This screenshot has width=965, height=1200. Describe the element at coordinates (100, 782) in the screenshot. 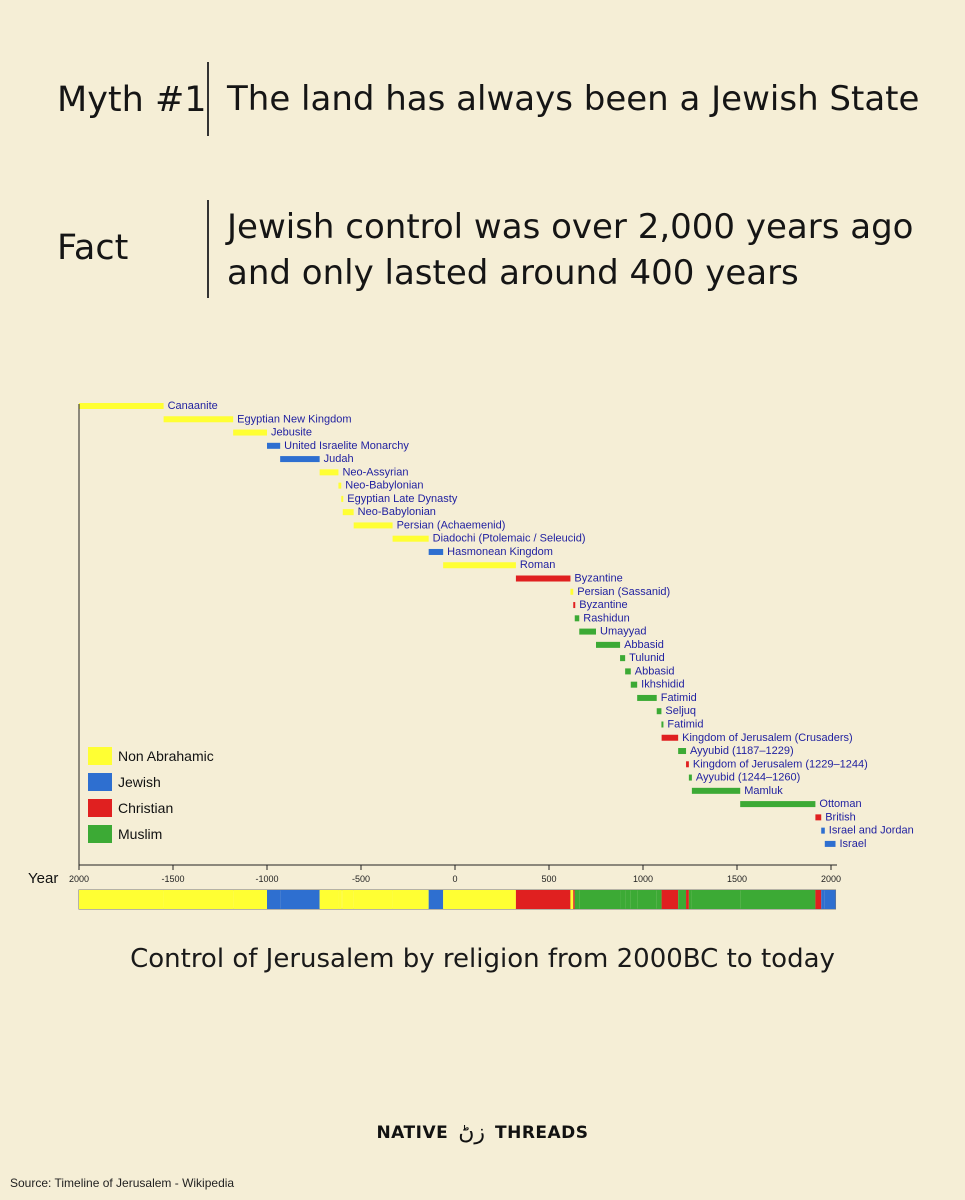

I see `legend-swatch-jewish` at that location.